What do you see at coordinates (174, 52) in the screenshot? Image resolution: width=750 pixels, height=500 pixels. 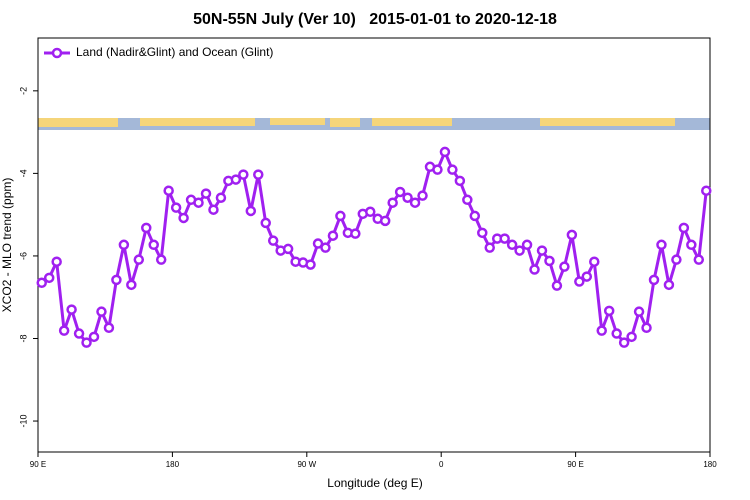 I see `legend-label: Land (Nadir&Glint) and Ocean (Glint)` at bounding box center [174, 52].